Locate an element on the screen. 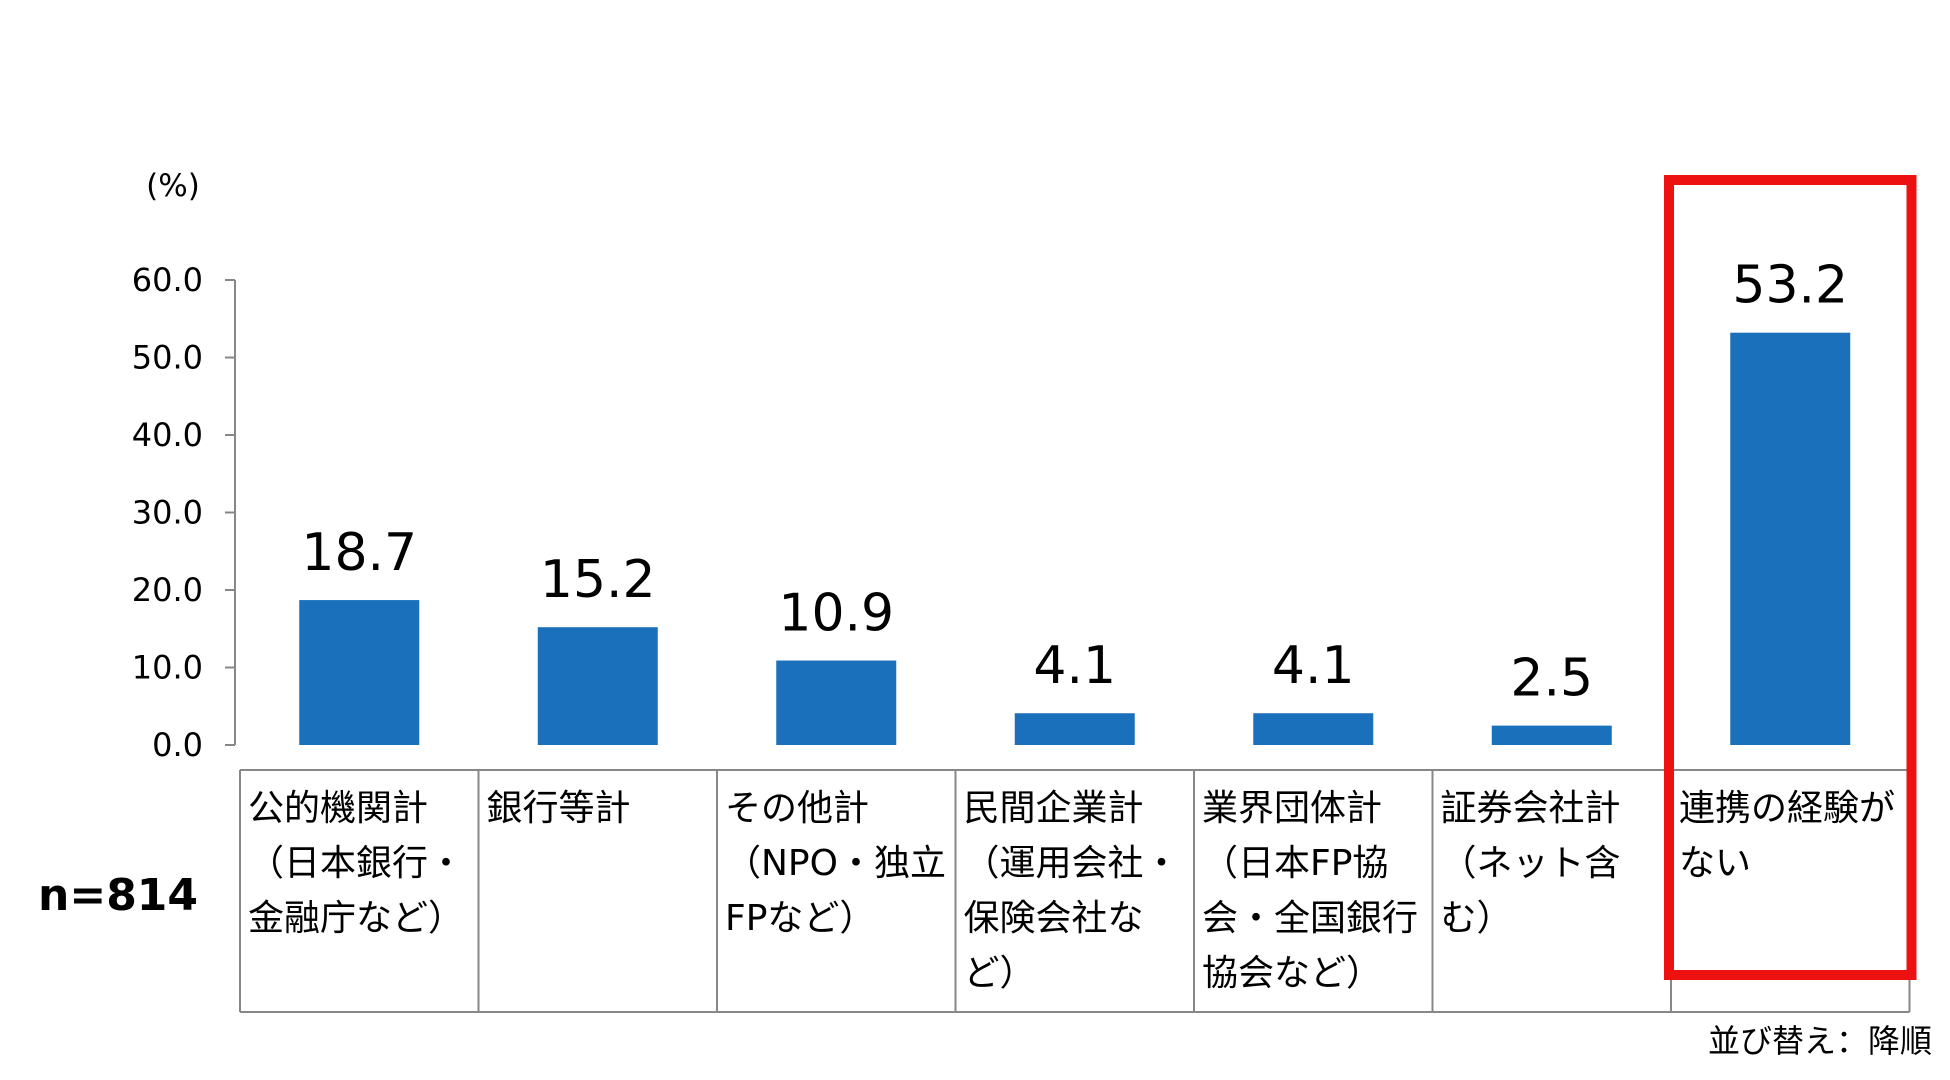  category-label: 公的機関計（日本銀行・金融庁など） is located at coordinates (356, 863).